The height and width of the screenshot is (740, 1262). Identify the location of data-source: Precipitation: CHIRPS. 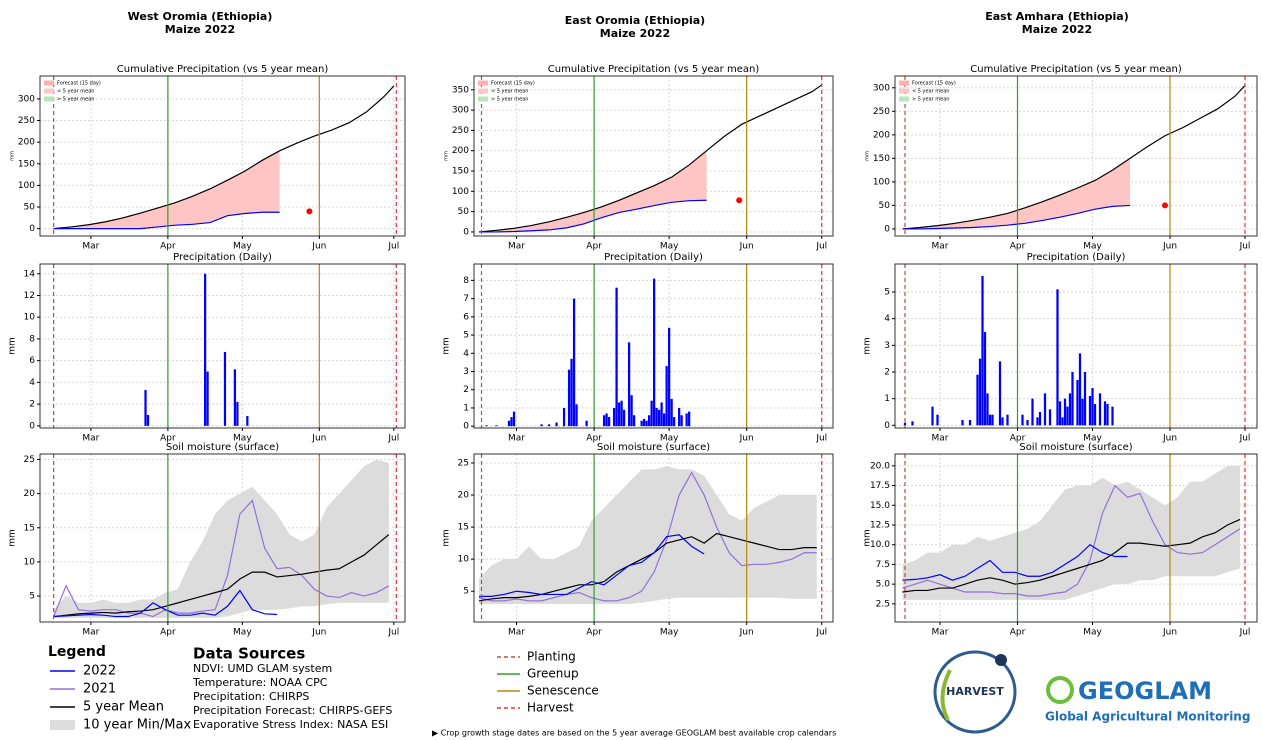
(251, 696).